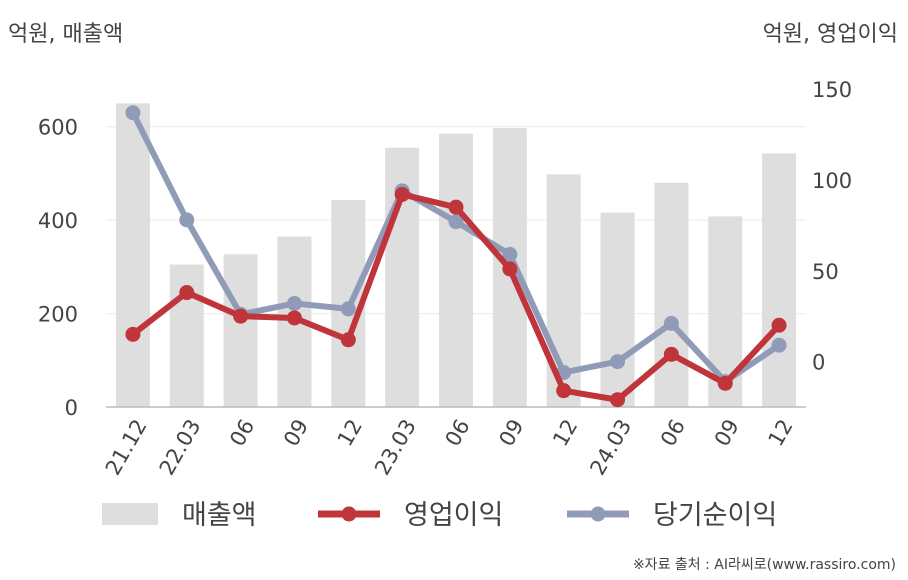 The image size is (908, 580). What do you see at coordinates (130, 514) in the screenshot?
I see `legend-swatch-bar` at bounding box center [130, 514].